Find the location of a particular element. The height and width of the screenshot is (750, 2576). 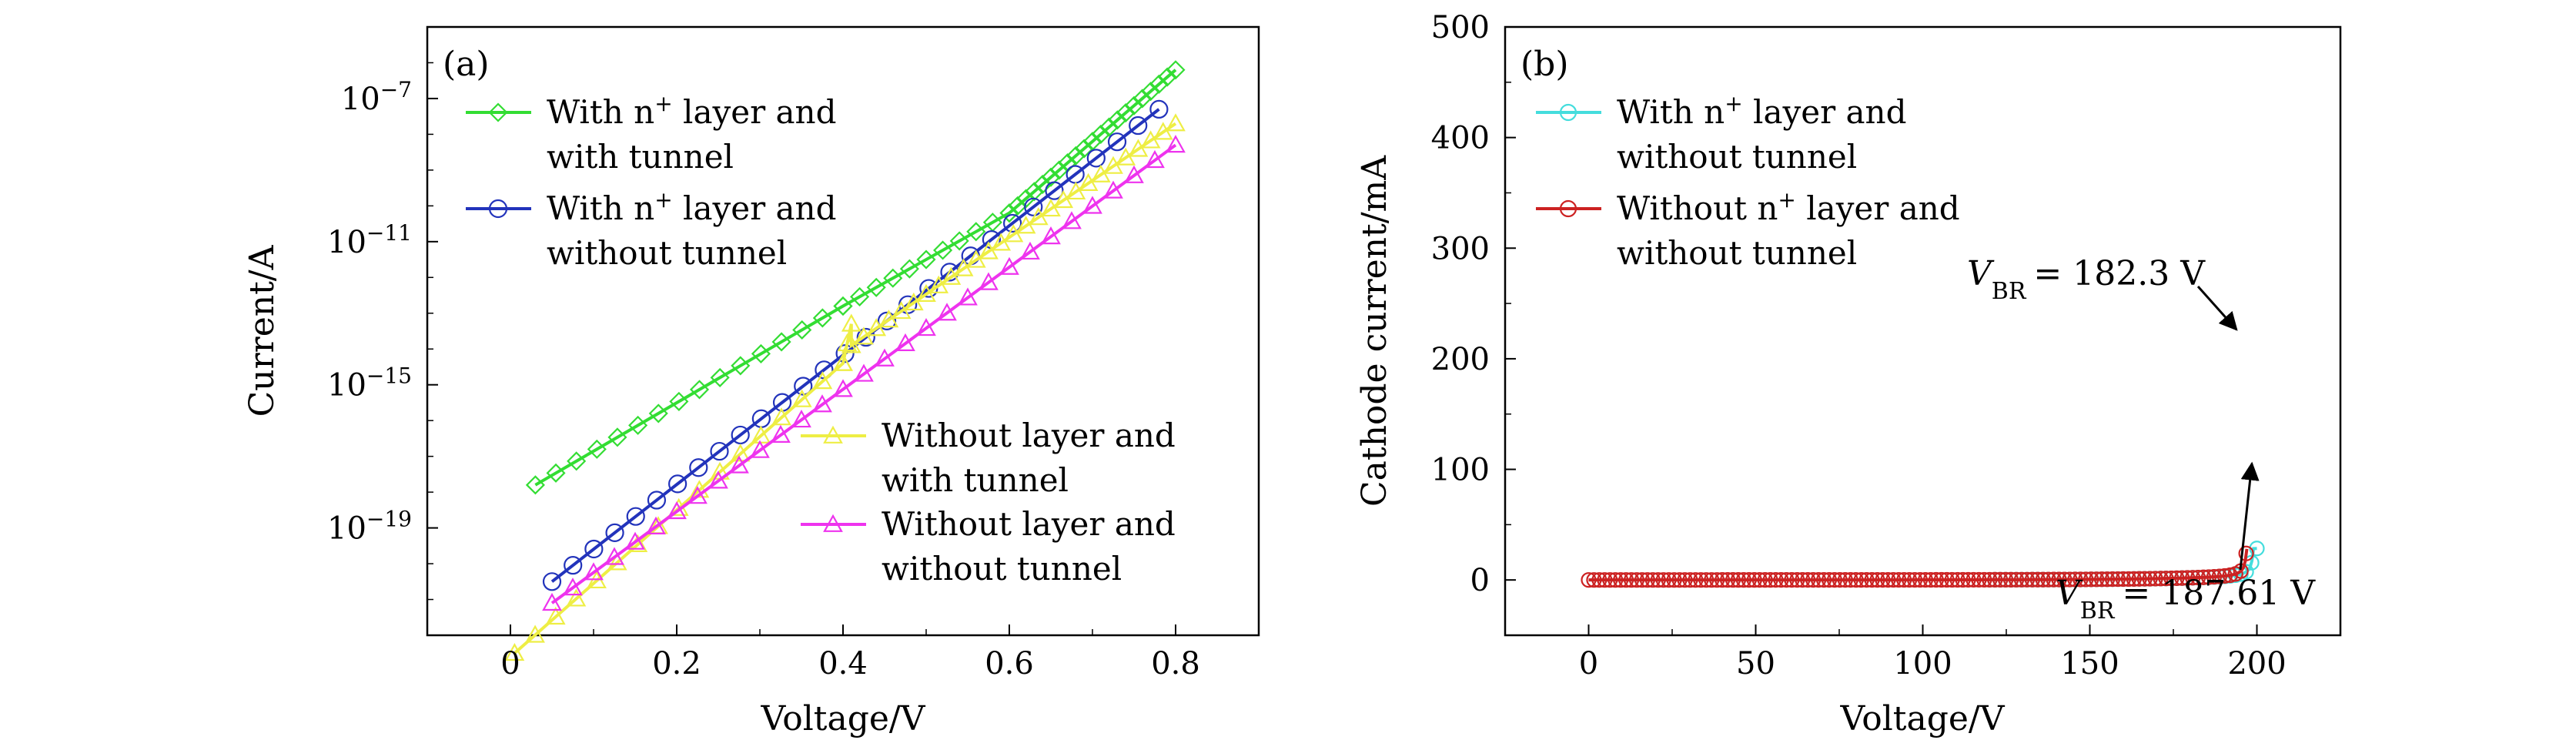

y-tick-label: 10−11 is located at coordinates (370, 239).